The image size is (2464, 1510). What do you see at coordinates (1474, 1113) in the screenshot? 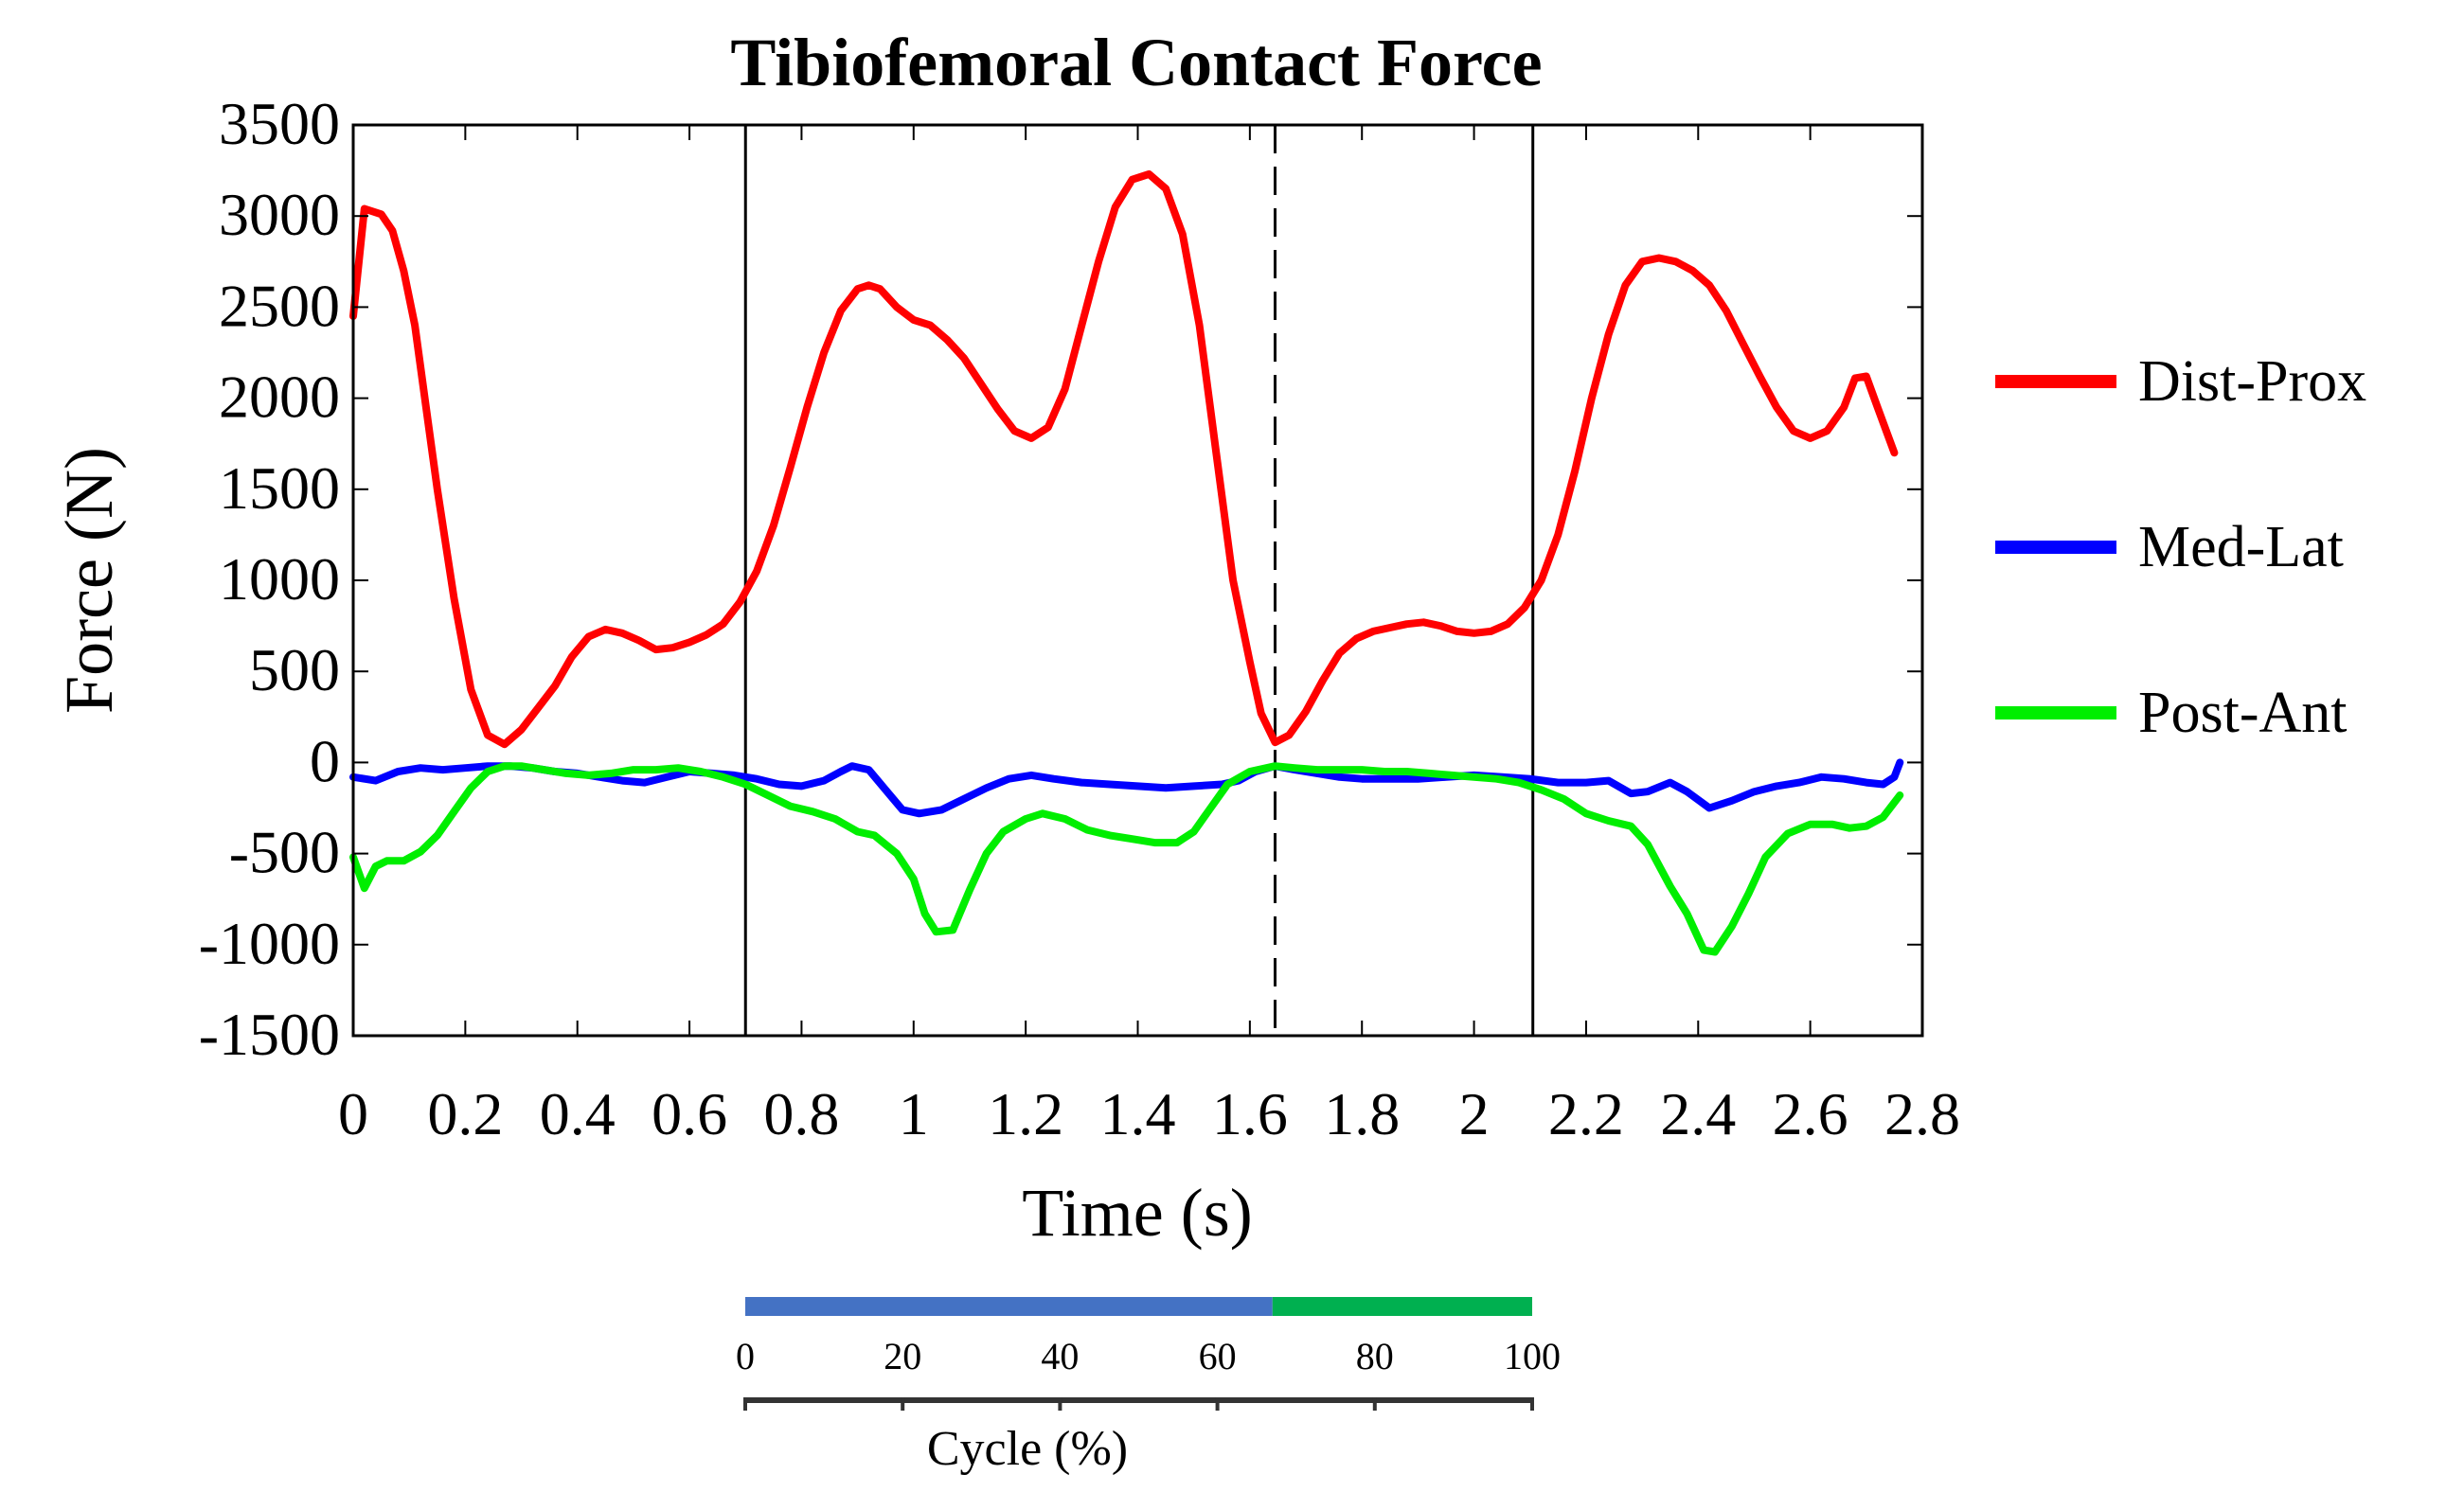
I see `x-tick-label: 2` at bounding box center [1474, 1113].